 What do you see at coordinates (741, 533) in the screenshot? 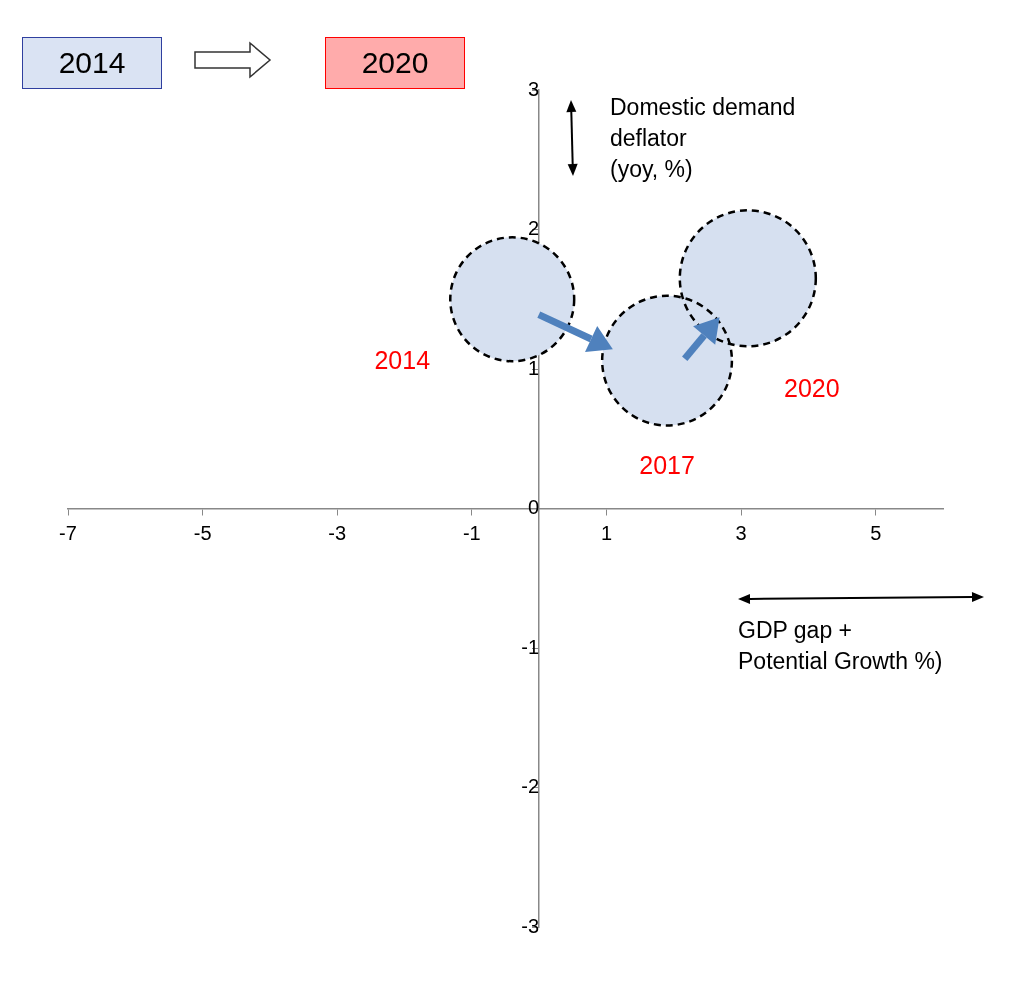
I see `x-tick-label: 3` at bounding box center [741, 533].